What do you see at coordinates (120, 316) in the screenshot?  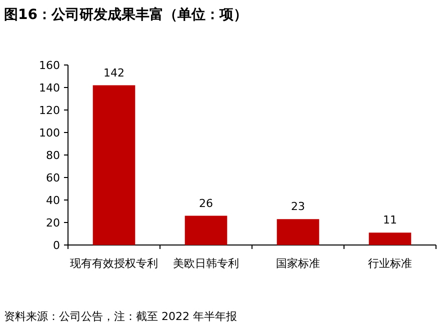 I see `text: 资料来源：公司公告，注：截至 2022 年半年报` at bounding box center [120, 316].